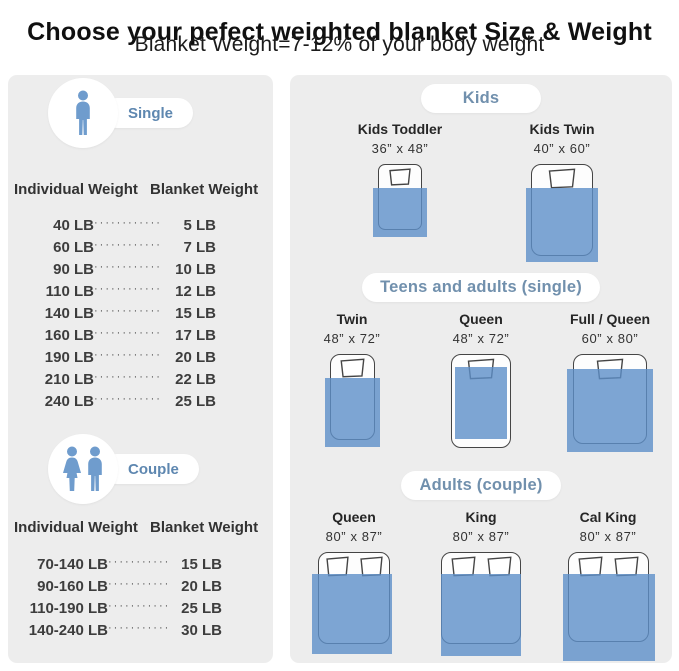 This screenshot has height=671, width=679. What do you see at coordinates (69, 335) in the screenshot?
I see `individual-weight-value: 160 LB` at bounding box center [69, 335].